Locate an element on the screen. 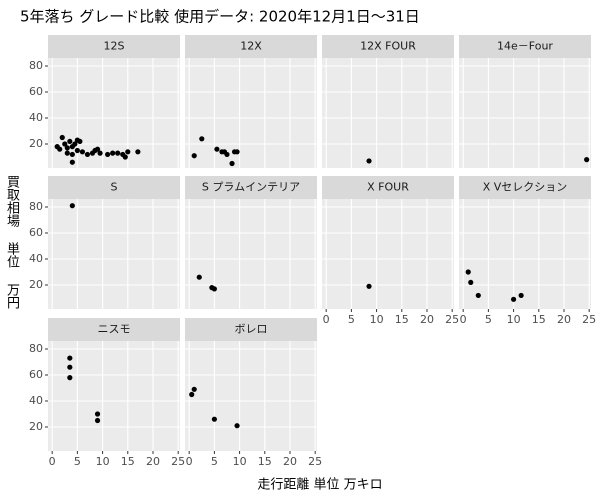  strip-label: S プラムインテリア is located at coordinates (251, 187).